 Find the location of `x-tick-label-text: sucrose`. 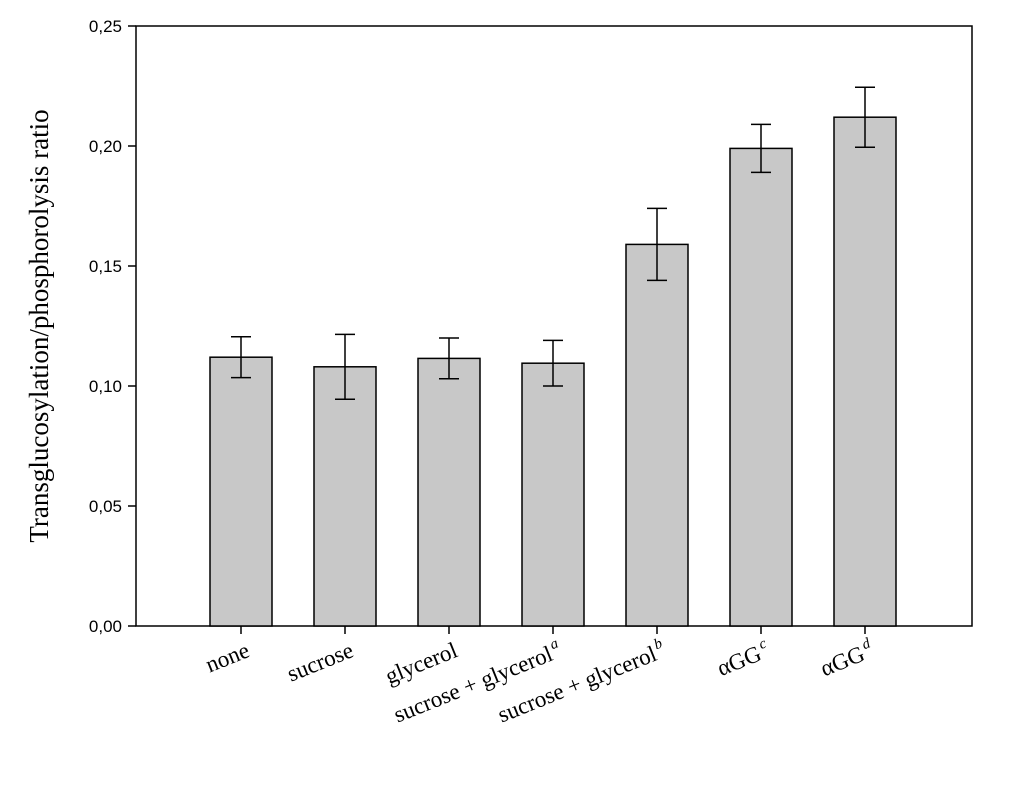

x-tick-label-text: sucrose is located at coordinates (320, 661).